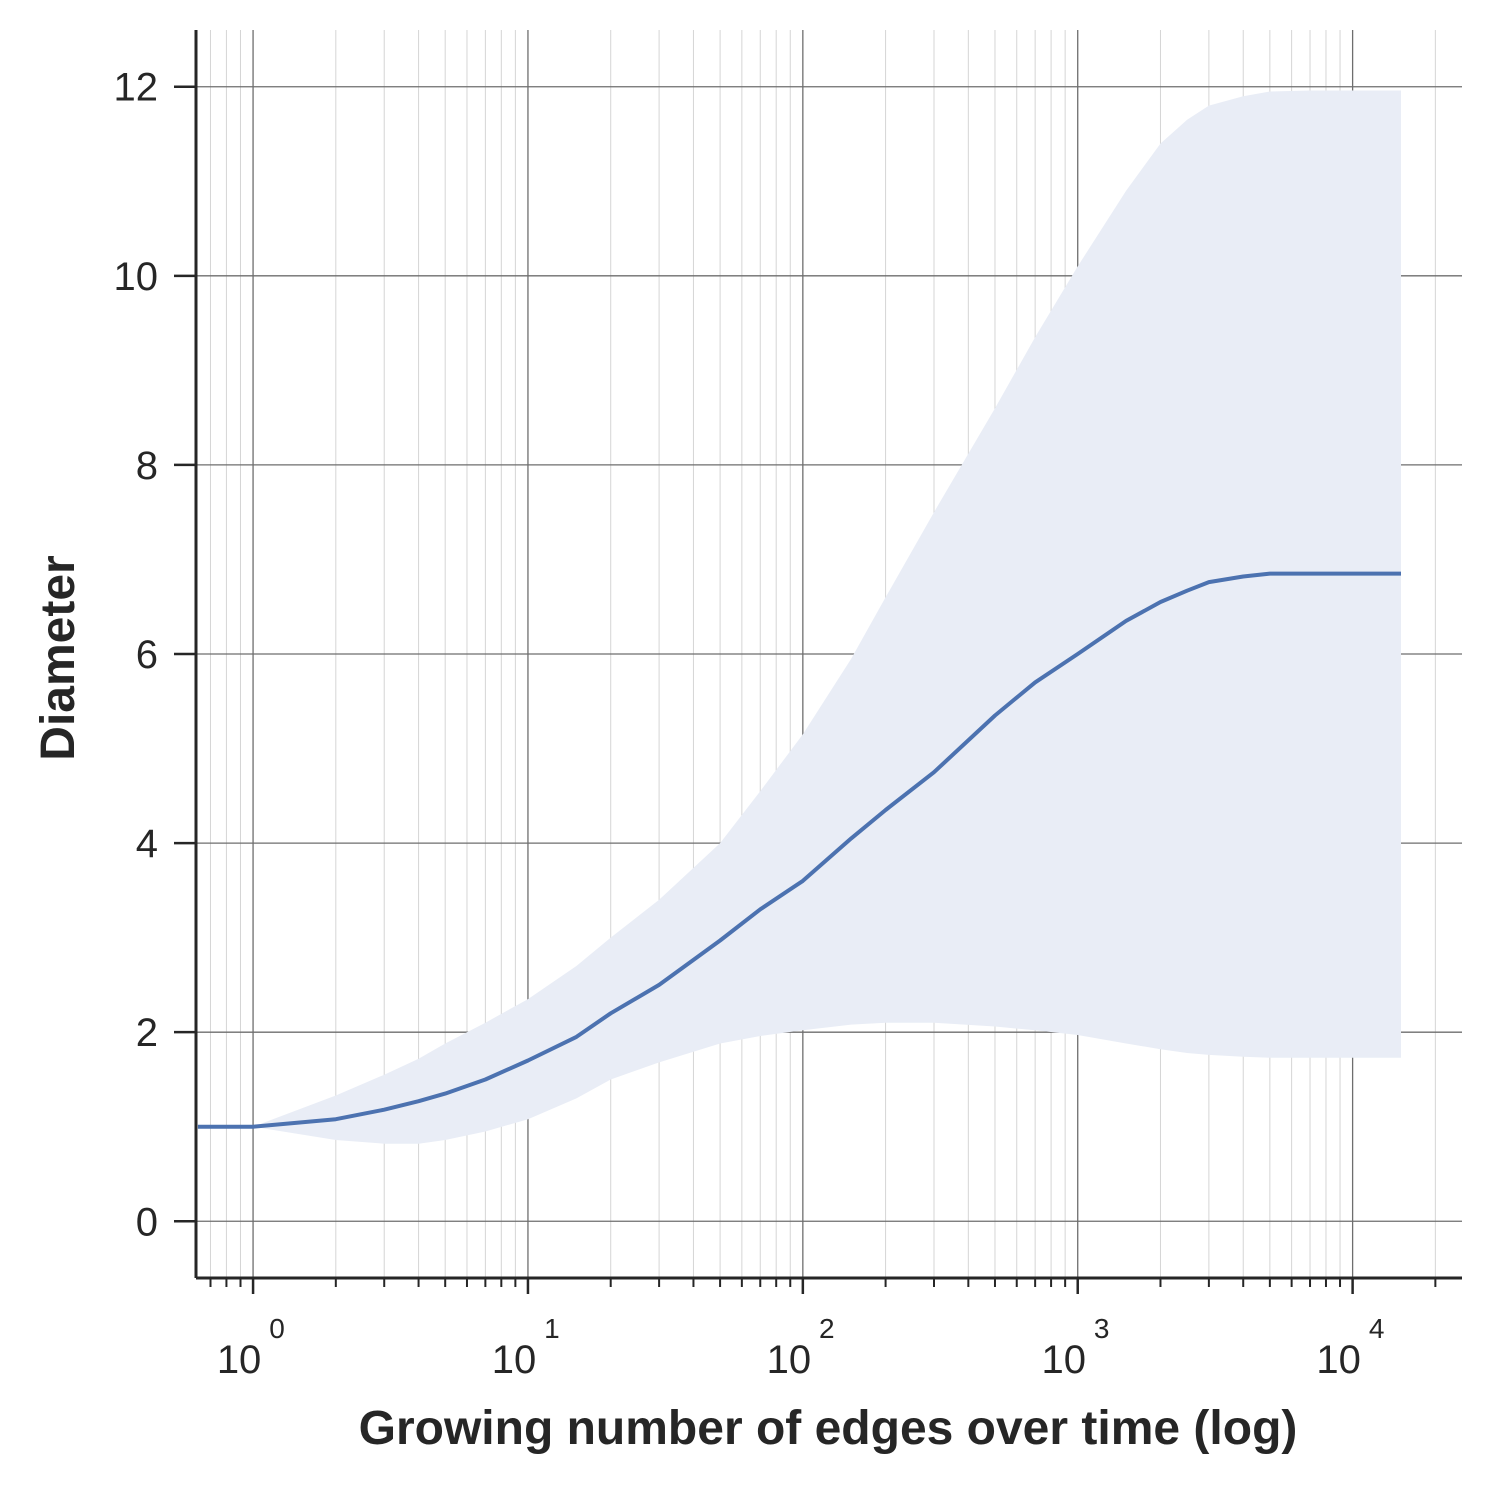 The height and width of the screenshot is (1486, 1490). I want to click on x-tick-label-exponent: 0, so click(277, 1328).